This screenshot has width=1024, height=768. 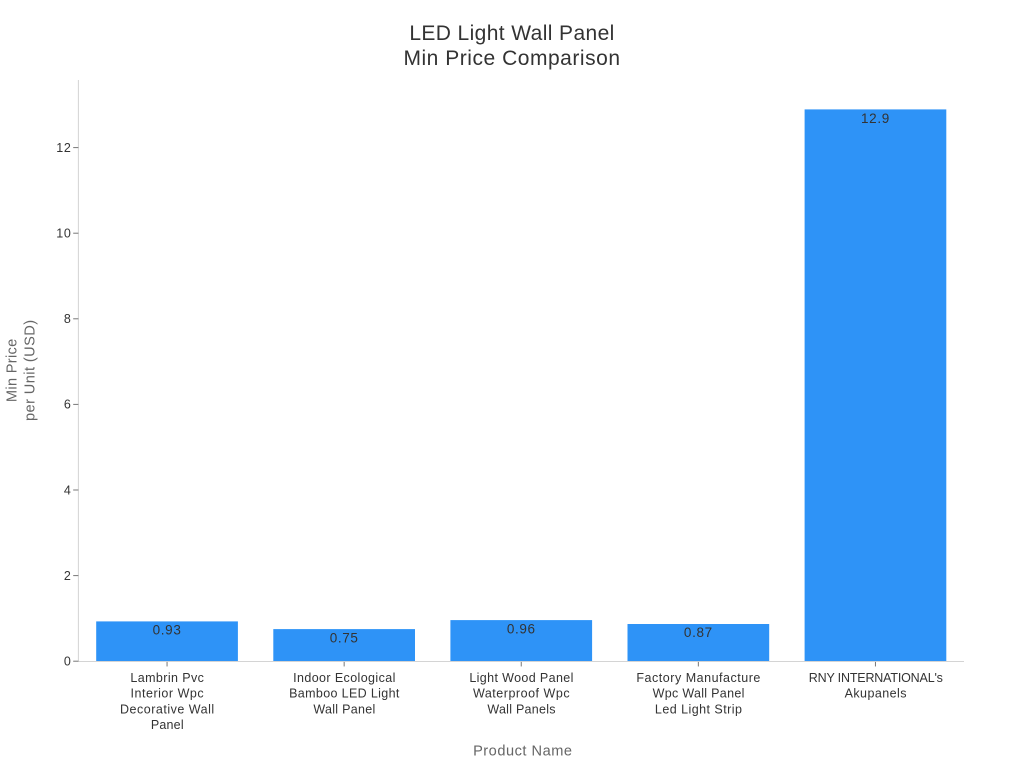 What do you see at coordinates (511, 58) in the screenshot?
I see `svg-text: Min Price Comparison` at bounding box center [511, 58].